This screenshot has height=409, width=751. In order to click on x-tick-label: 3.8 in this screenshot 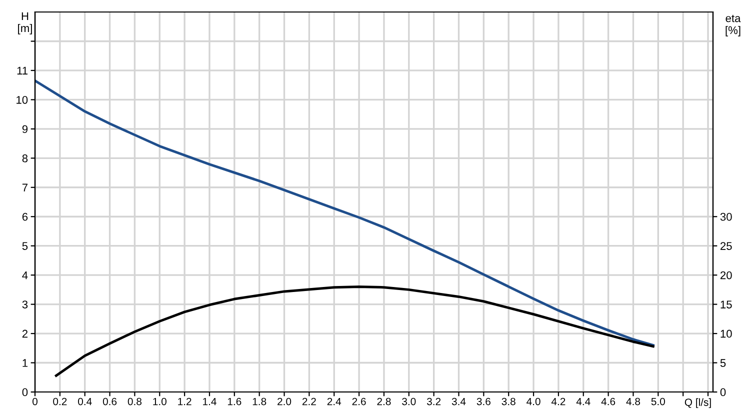, I will do `click(509, 402)`.